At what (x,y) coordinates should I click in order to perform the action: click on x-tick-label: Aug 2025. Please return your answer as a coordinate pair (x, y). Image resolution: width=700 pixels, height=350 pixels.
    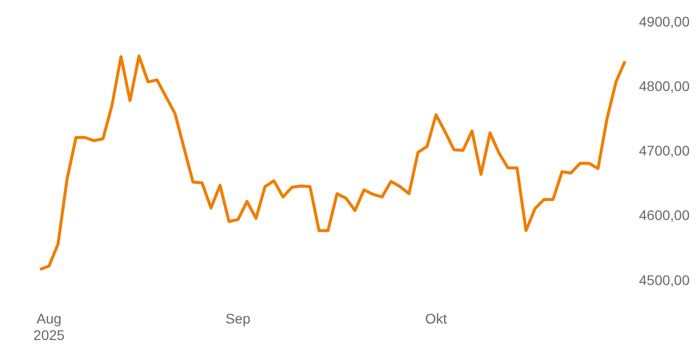
    Looking at the image, I should click on (49, 327).